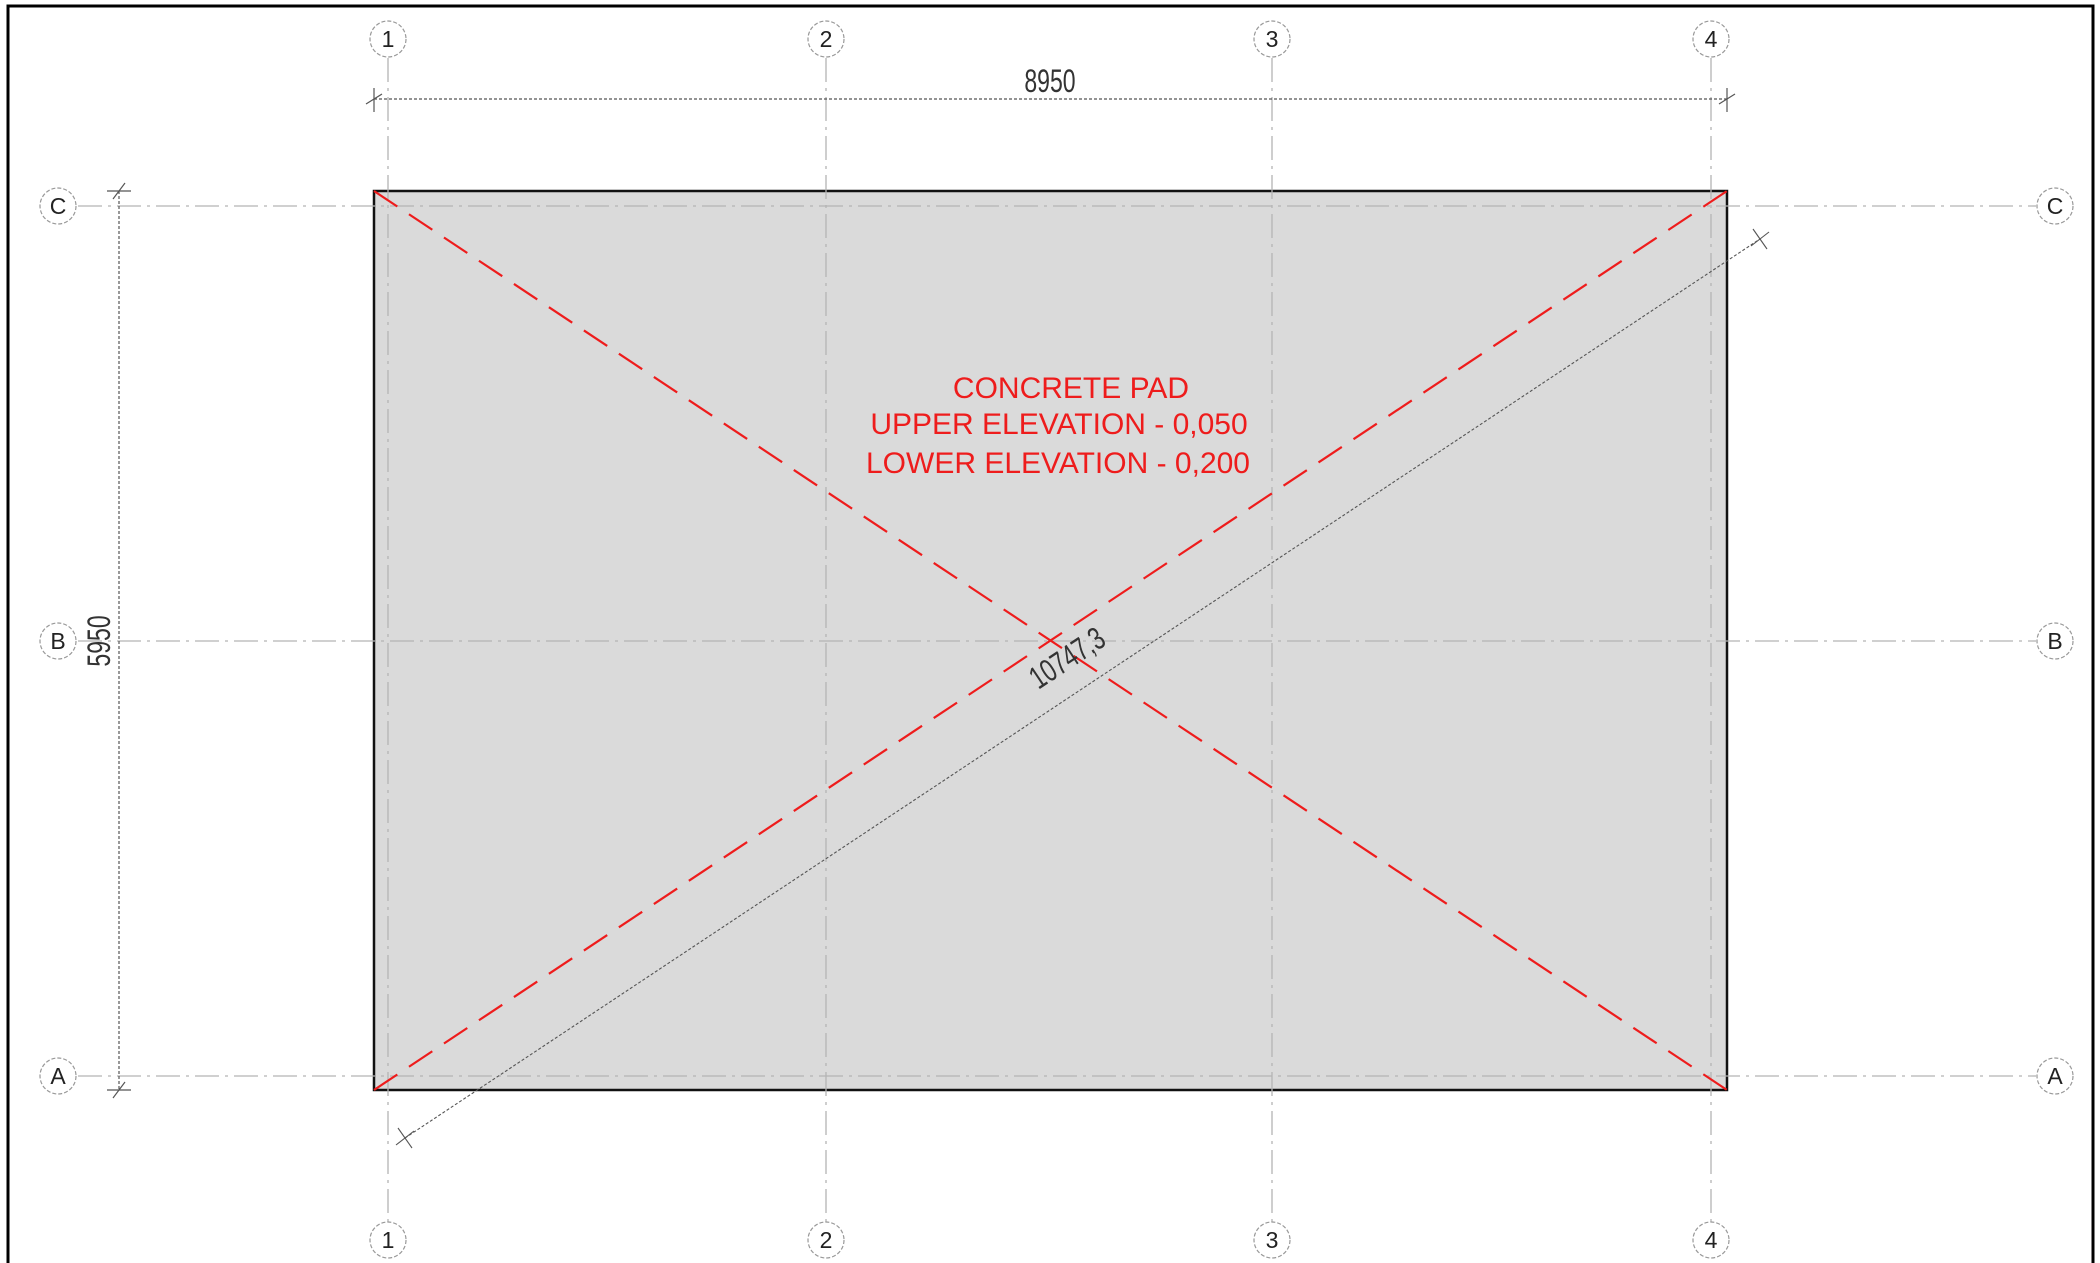  I want to click on note-line-2: UPPER ELEVATION - 0,050, so click(1058, 424).